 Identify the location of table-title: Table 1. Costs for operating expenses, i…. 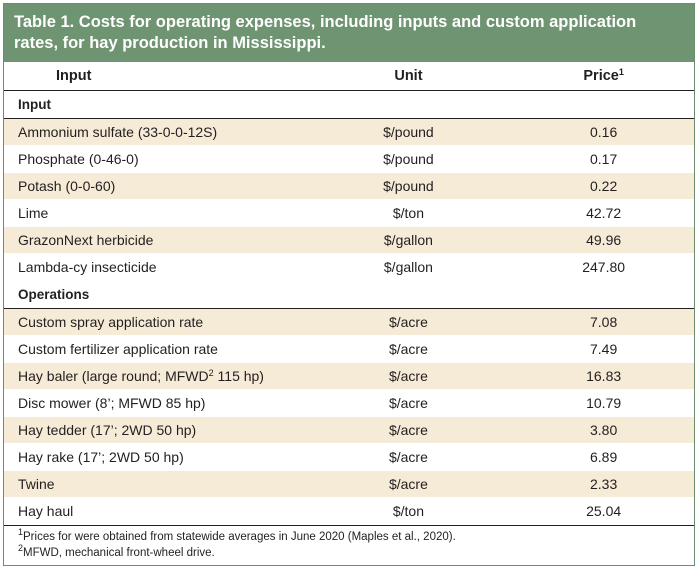
(349, 33).